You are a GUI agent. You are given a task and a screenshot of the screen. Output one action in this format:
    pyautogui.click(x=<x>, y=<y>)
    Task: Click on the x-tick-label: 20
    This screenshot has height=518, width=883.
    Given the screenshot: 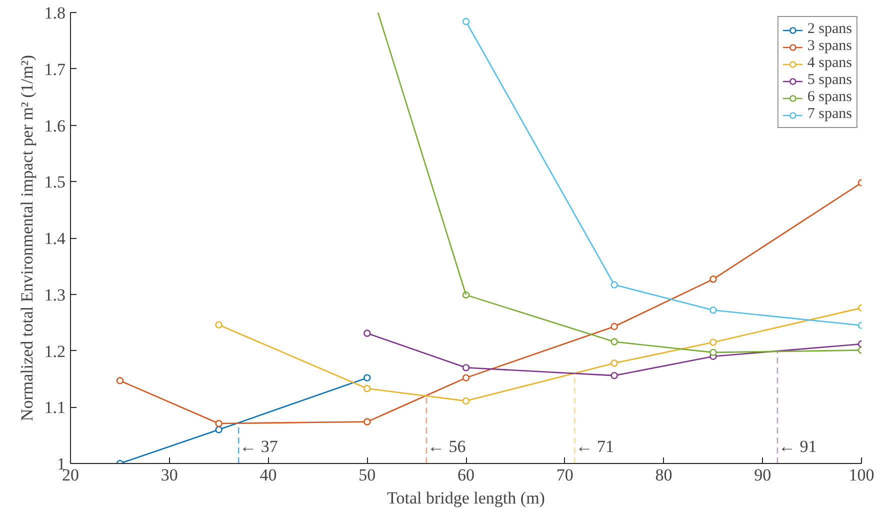 What is the action you would take?
    pyautogui.click(x=70, y=475)
    